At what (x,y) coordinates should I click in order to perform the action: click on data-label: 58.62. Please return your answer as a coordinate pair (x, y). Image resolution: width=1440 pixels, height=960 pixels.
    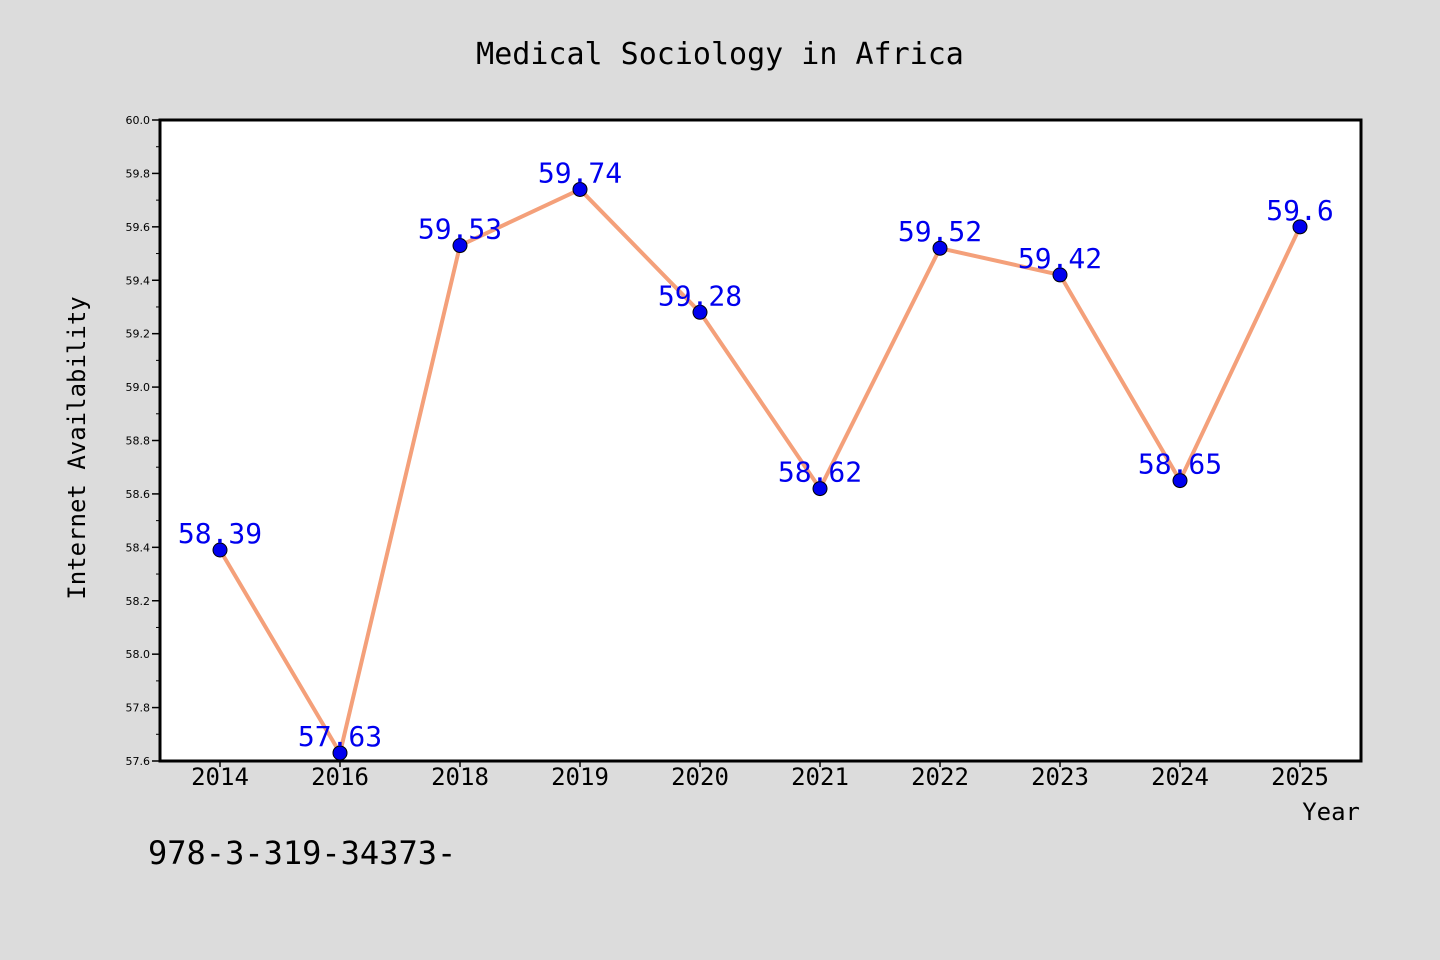
    Looking at the image, I should click on (820, 472).